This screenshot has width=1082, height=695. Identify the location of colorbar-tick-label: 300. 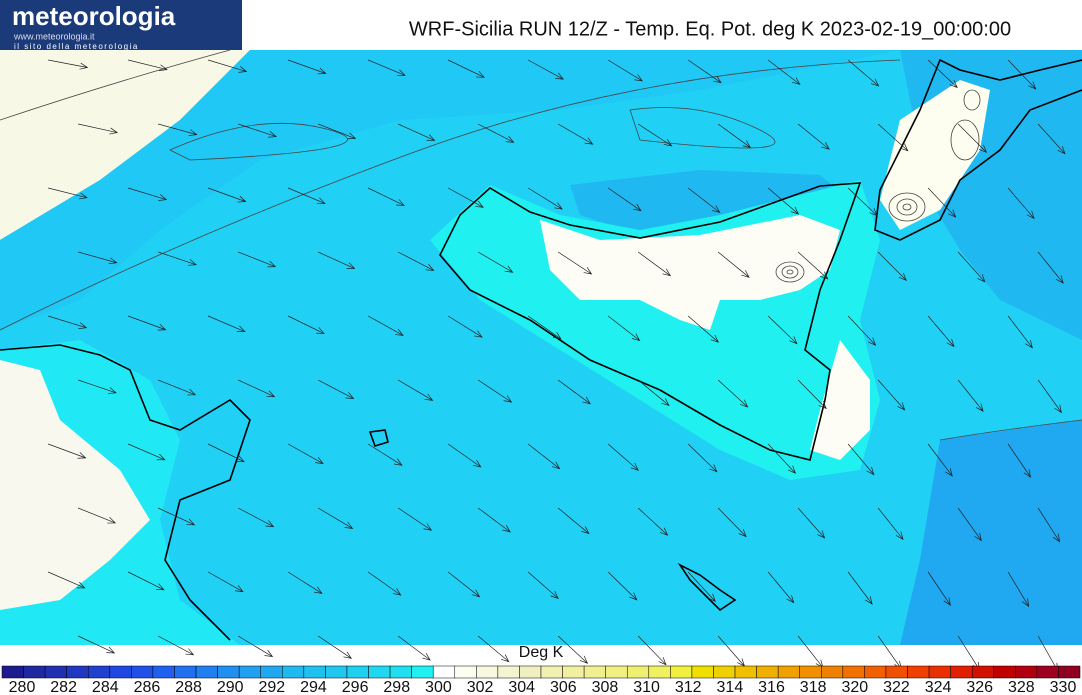
(438, 687).